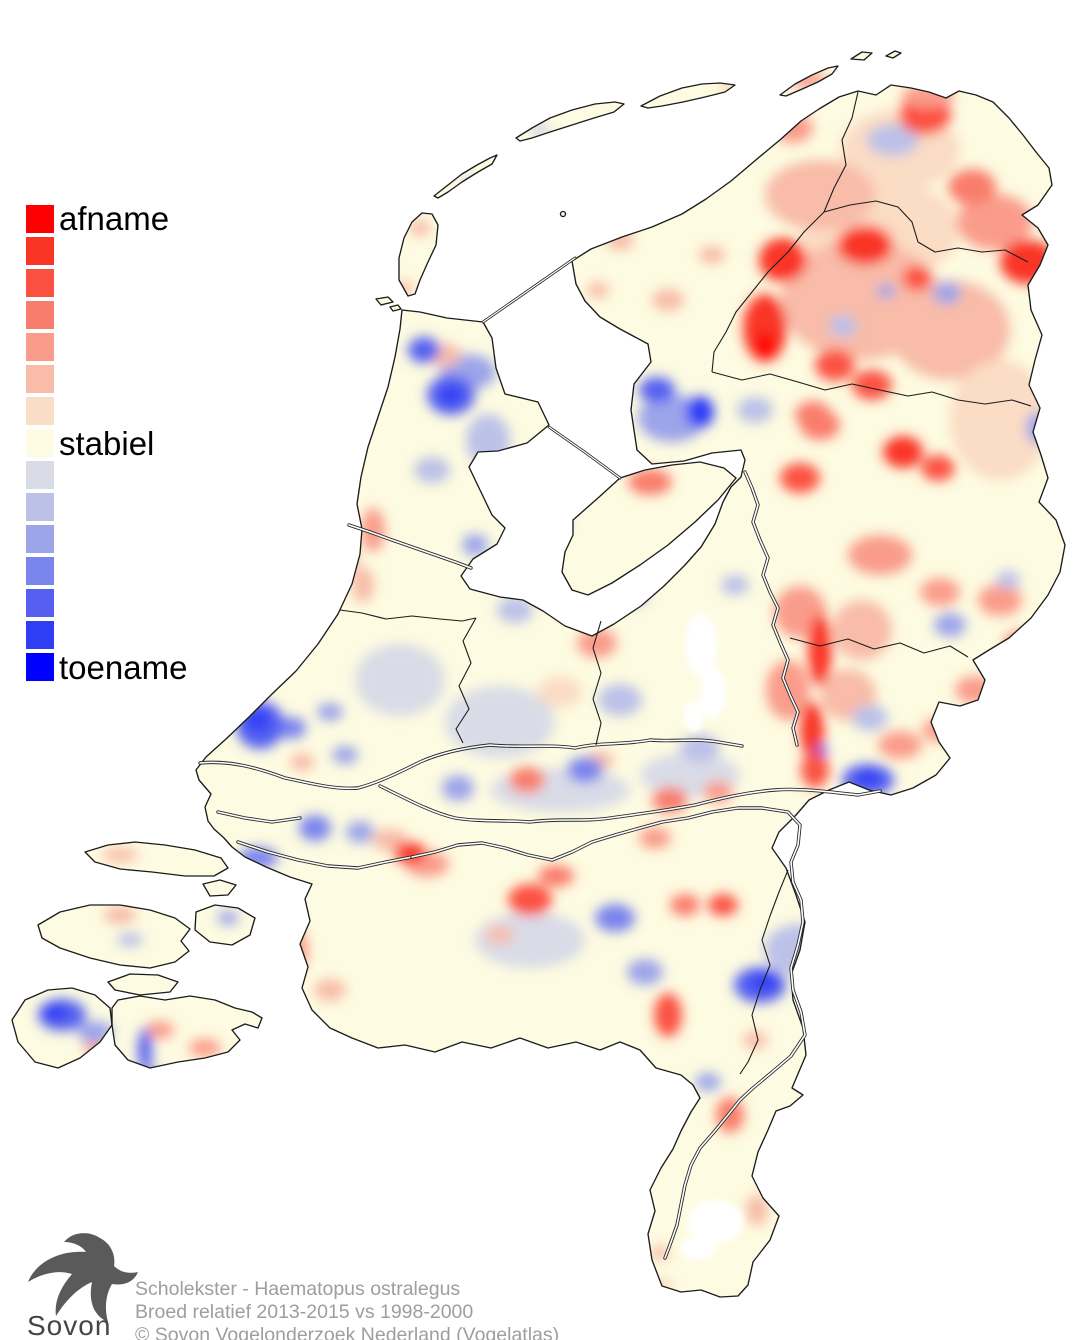 This screenshot has height=1340, width=1074. I want to click on legend-color-scale, so click(40, 445).